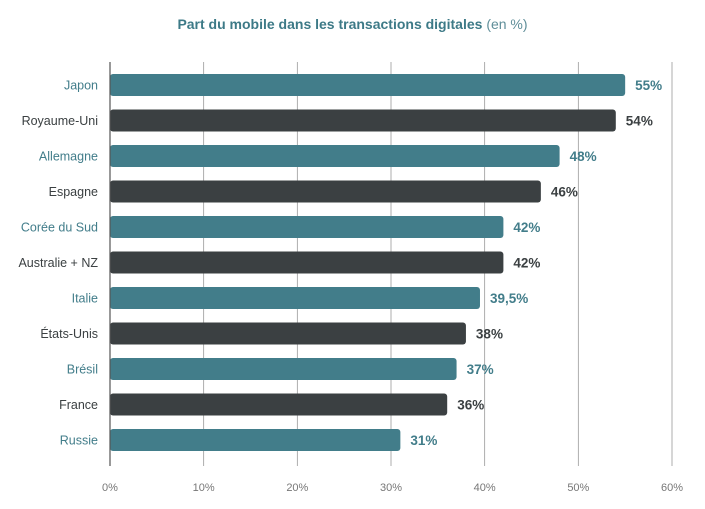 The image size is (705, 509). I want to click on data-label: 55%, so click(648, 85).